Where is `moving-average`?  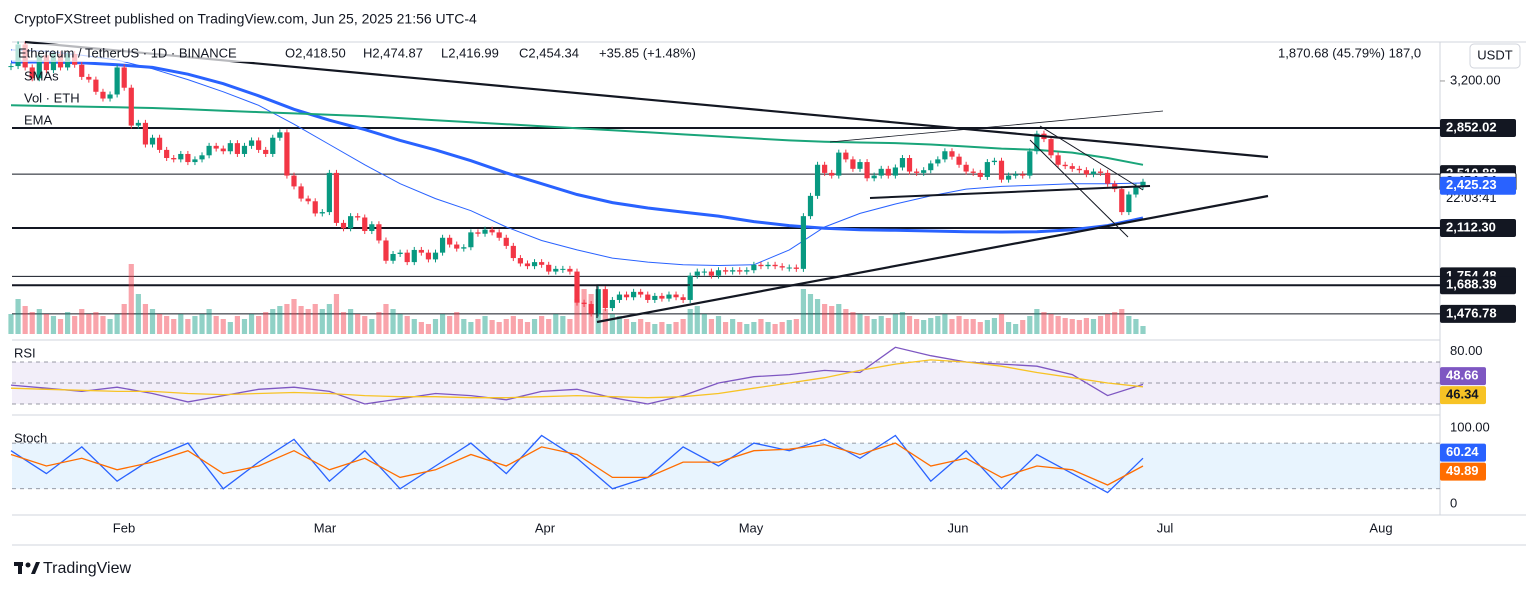
moving-average is located at coordinates (577, 135).